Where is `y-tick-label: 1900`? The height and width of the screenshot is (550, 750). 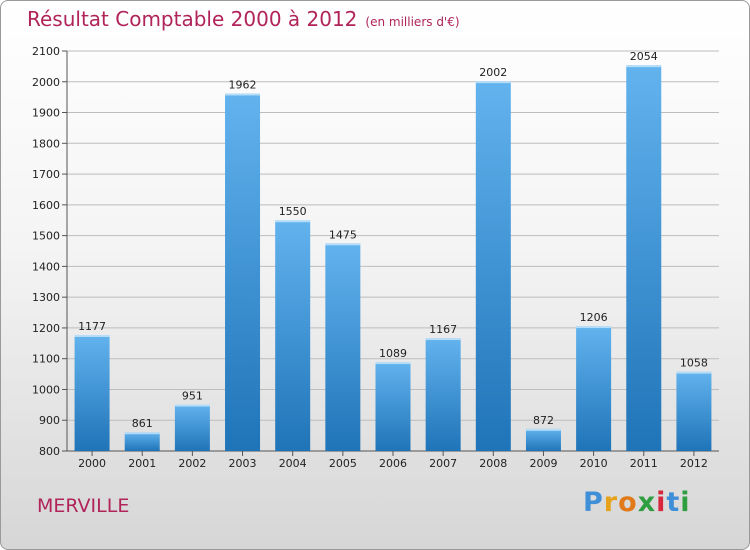
y-tick-label: 1900 is located at coordinates (46, 113).